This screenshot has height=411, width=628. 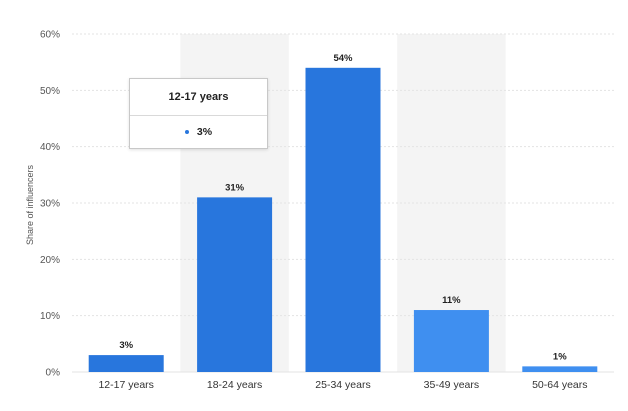 I want to click on tooltip-title: 12-17 years, so click(x=198, y=97).